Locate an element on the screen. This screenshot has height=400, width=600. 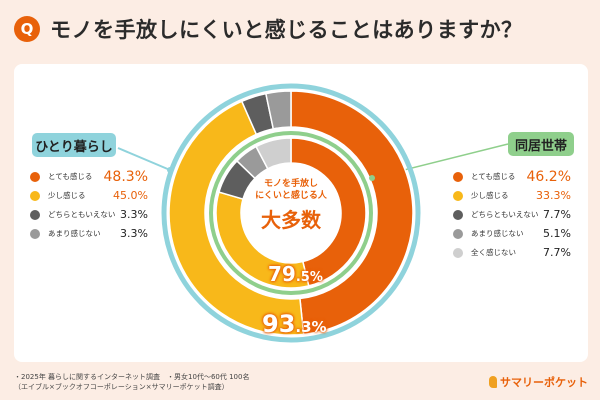
center-line1: モノを手放し is located at coordinates (290, 184).